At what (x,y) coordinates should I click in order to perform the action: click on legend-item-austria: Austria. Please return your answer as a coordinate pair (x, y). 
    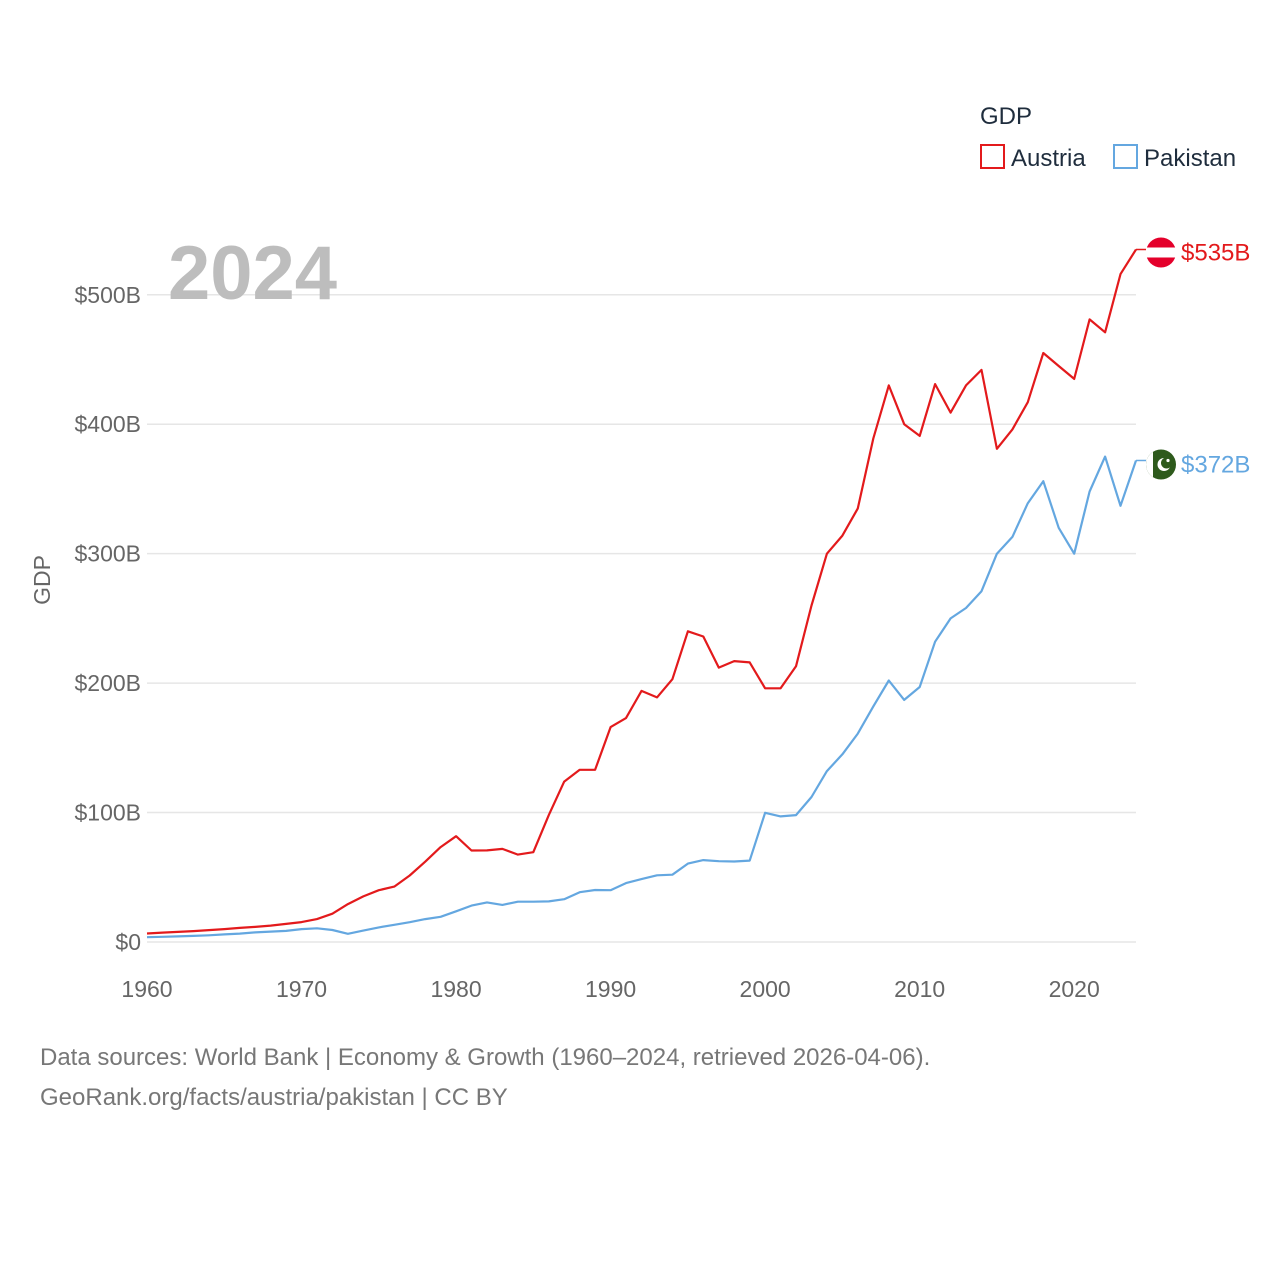
    Looking at the image, I should click on (1033, 158).